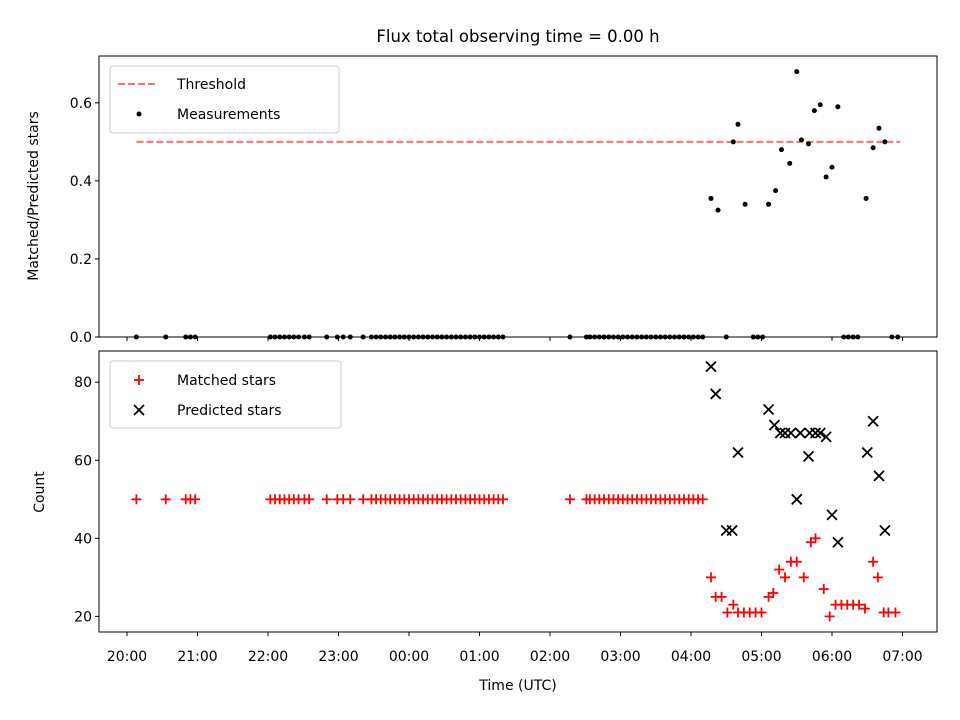 This screenshot has width=960, height=720. I want to click on x-tick-label: 06:00, so click(832, 657).